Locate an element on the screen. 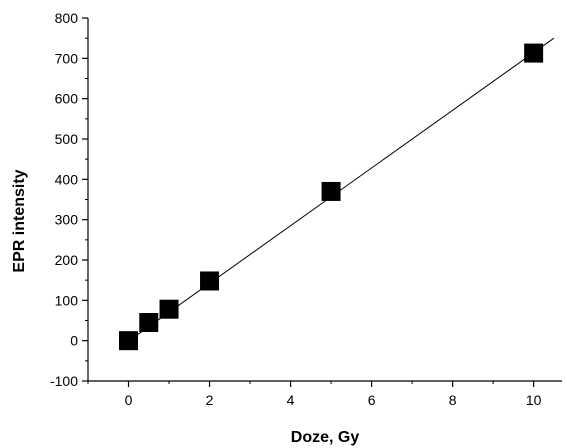  x-tick-label: 6 is located at coordinates (372, 400).